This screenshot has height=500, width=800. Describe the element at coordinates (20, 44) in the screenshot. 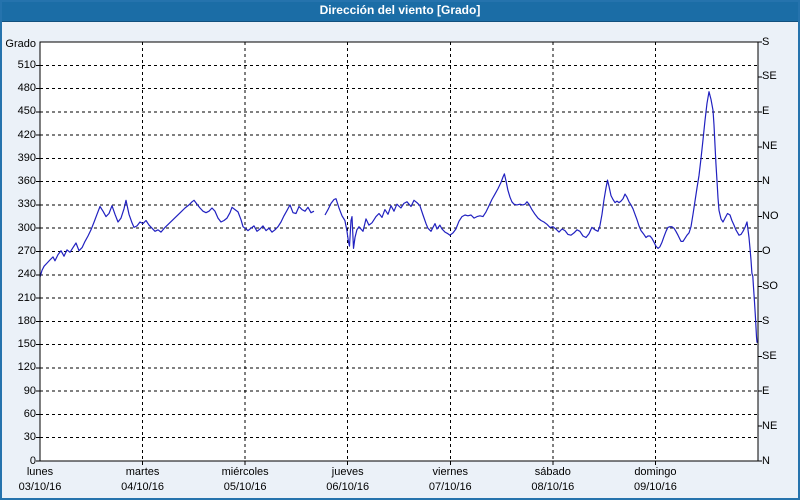

I see `y-axis-title: Grado` at that location.